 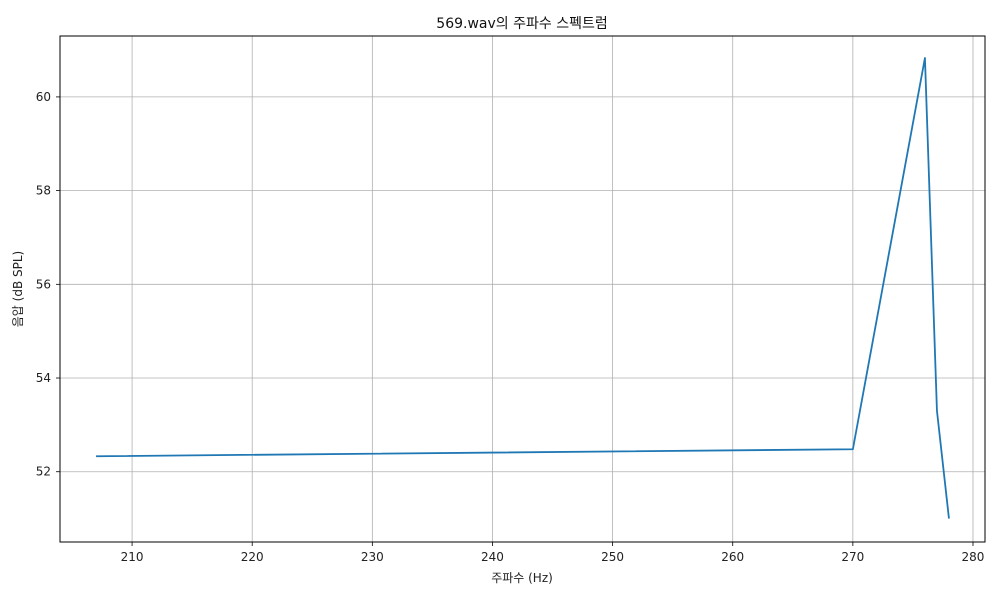 What do you see at coordinates (252, 557) in the screenshot?
I see `x-tick-label: 220` at bounding box center [252, 557].